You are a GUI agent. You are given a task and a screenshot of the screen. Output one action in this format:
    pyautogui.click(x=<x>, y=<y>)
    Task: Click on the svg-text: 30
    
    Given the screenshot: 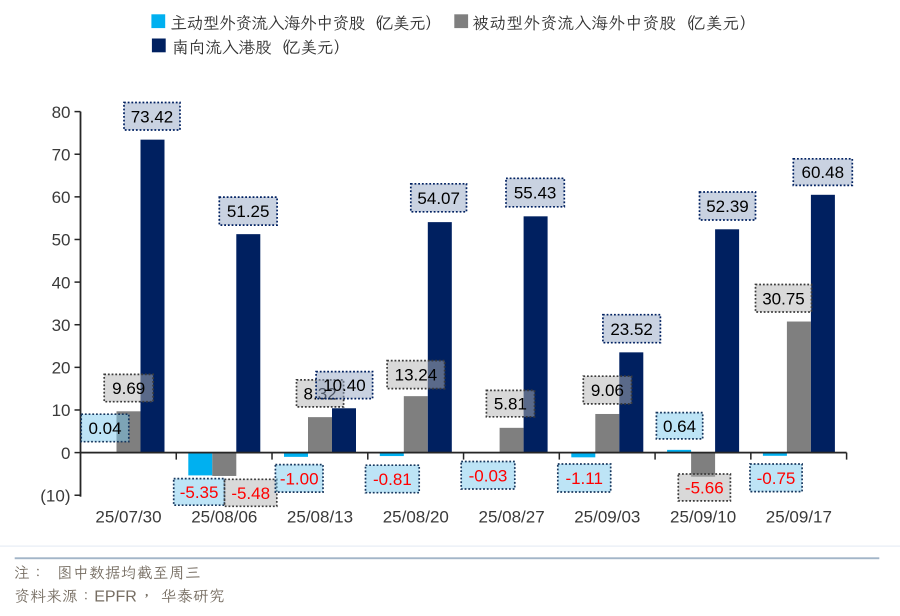 What is the action you would take?
    pyautogui.click(x=61, y=325)
    